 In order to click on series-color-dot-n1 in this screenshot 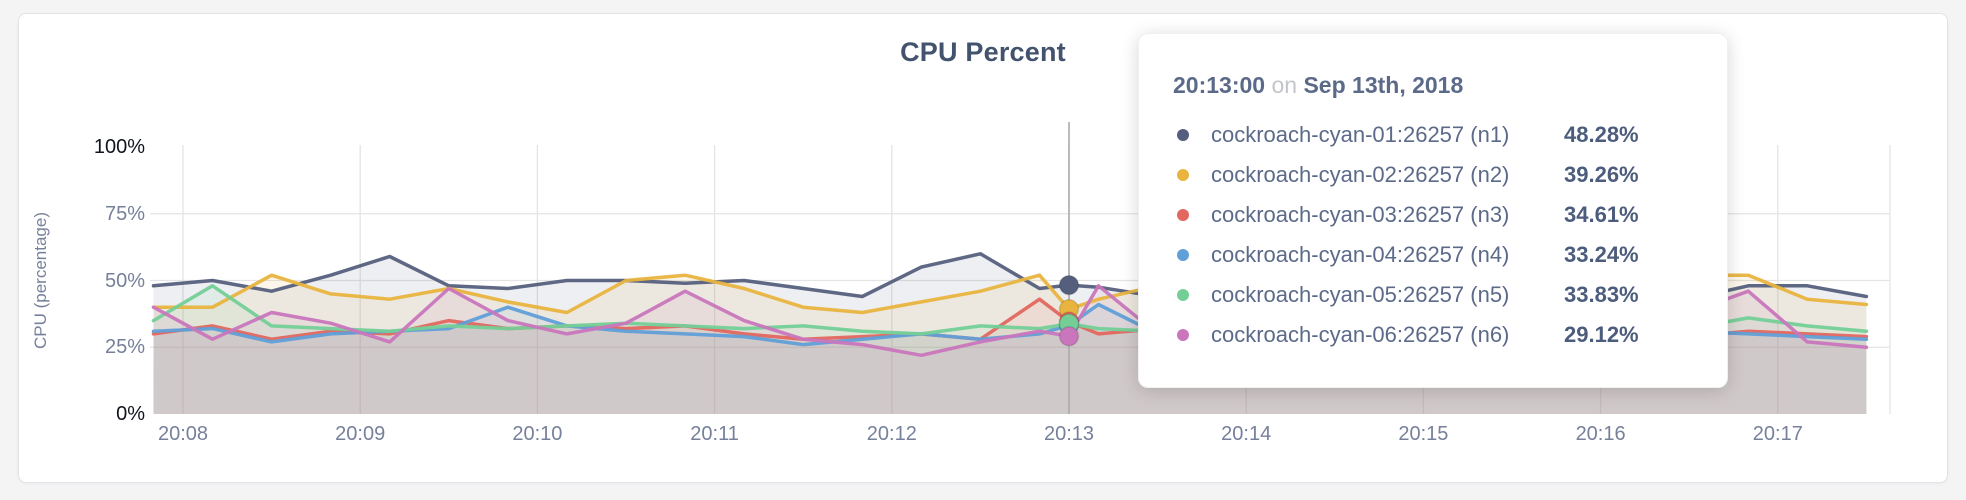, I will do `click(1183, 135)`.